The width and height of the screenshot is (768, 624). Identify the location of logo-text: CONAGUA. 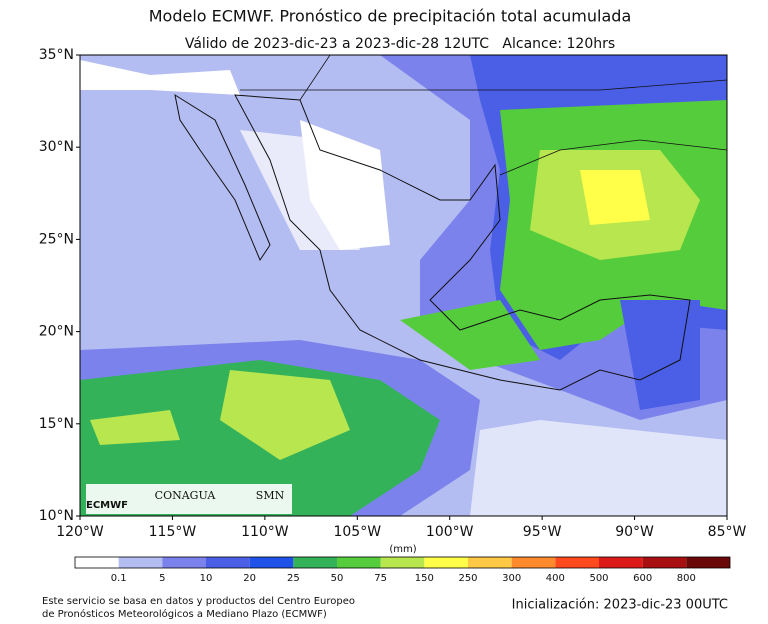
(186, 495).